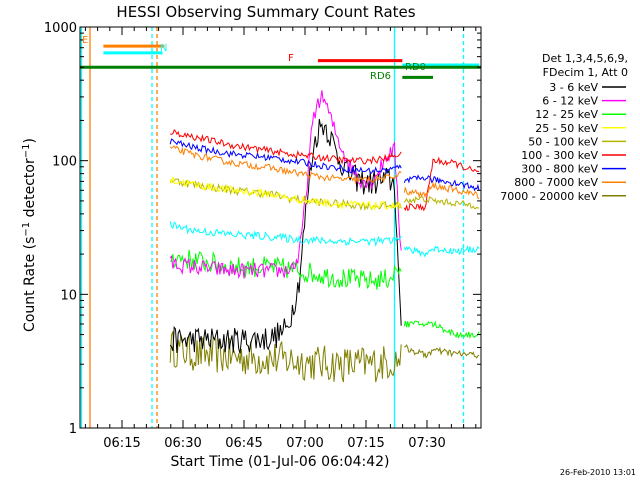 The width and height of the screenshot is (640, 484). What do you see at coordinates (563, 141) in the screenshot?
I see `legend-label: 50 - 100 keV` at bounding box center [563, 141].